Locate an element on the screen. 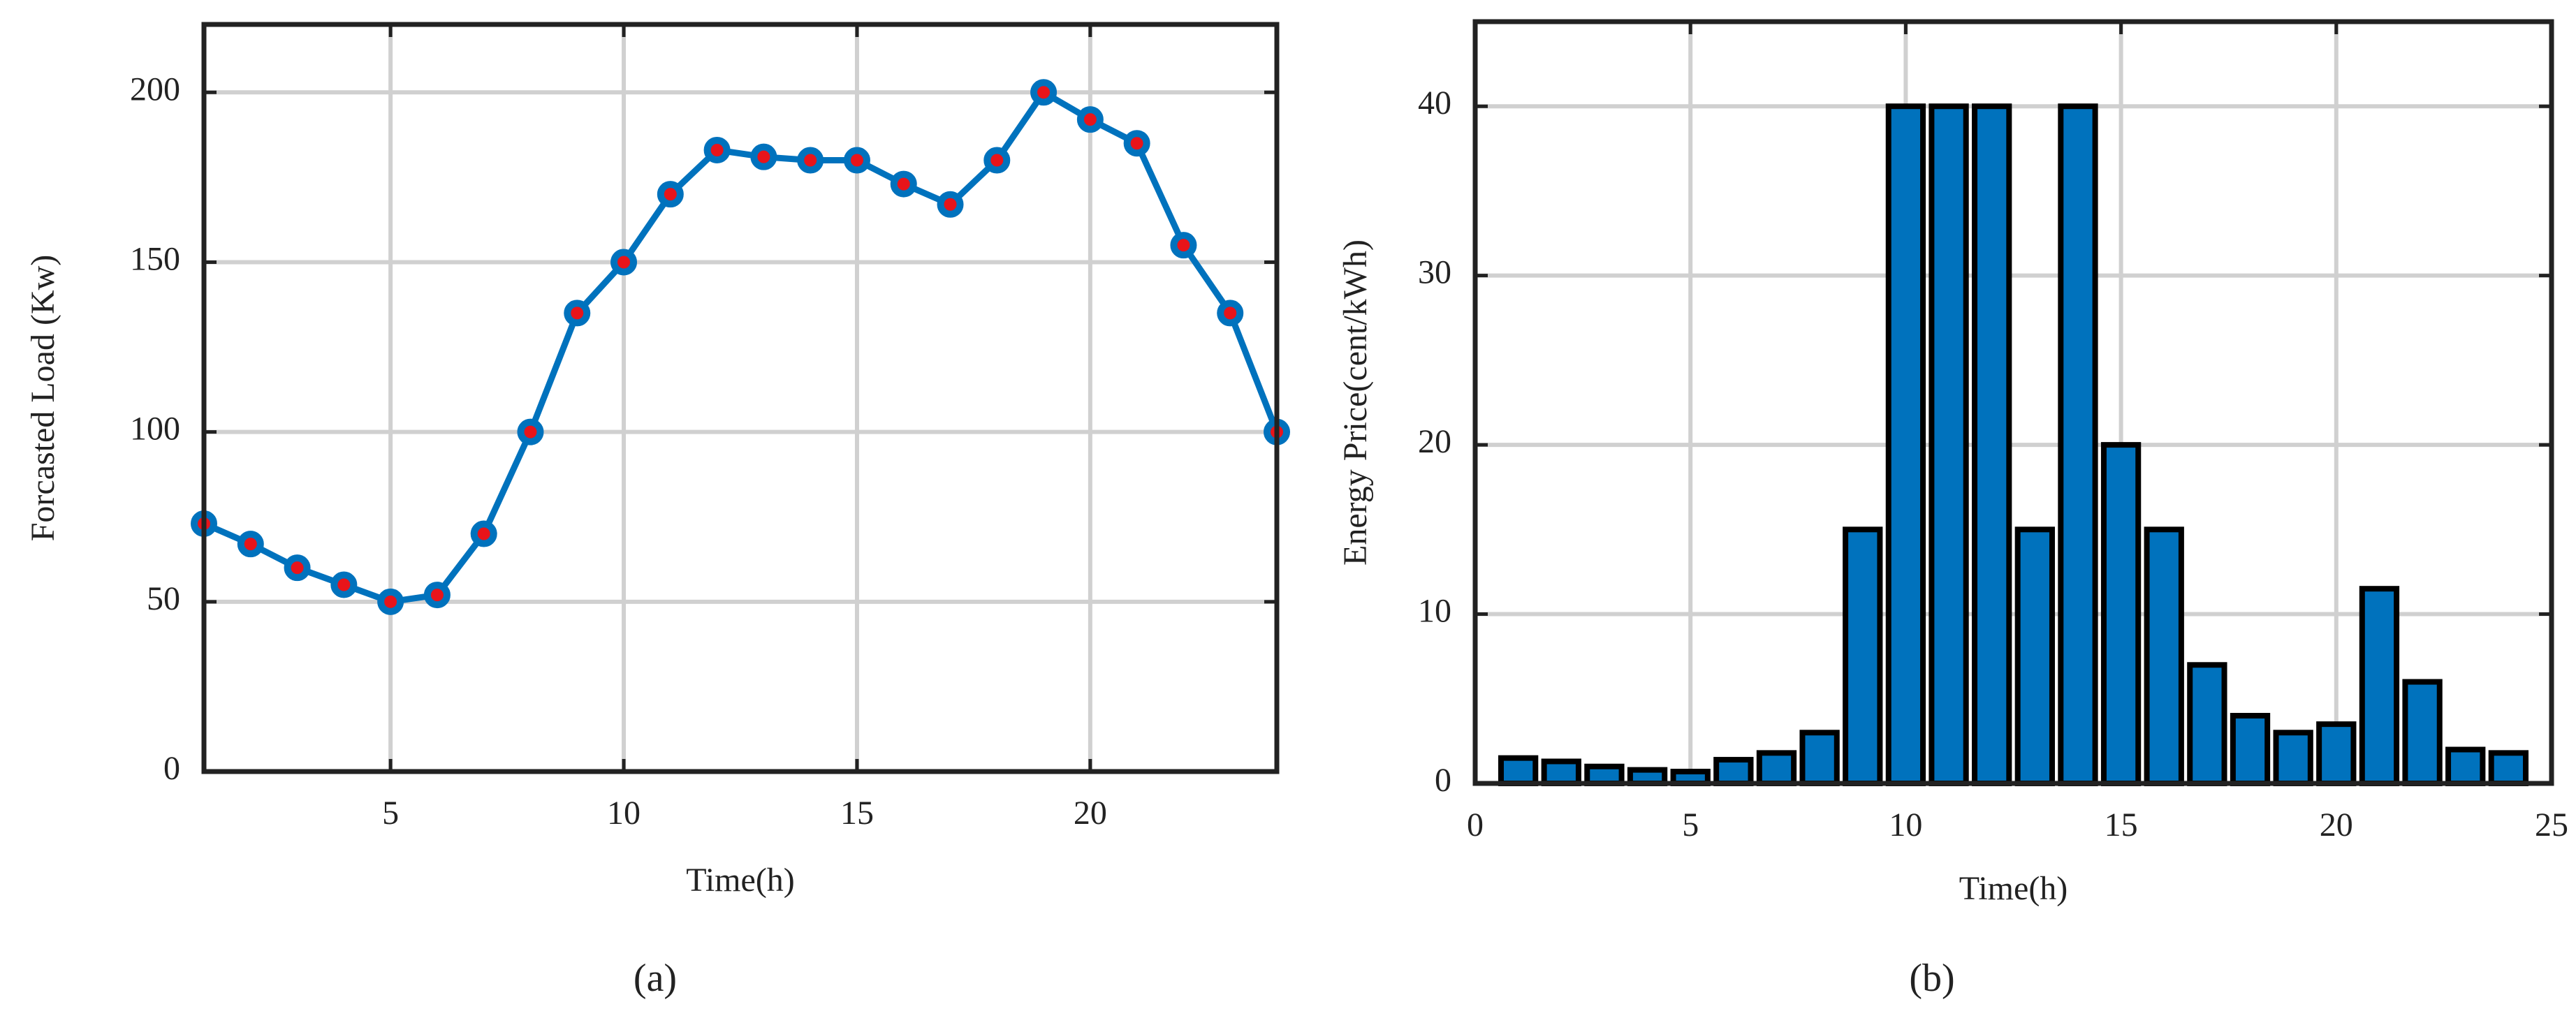  y-tick-label: 20 is located at coordinates (1435, 441).